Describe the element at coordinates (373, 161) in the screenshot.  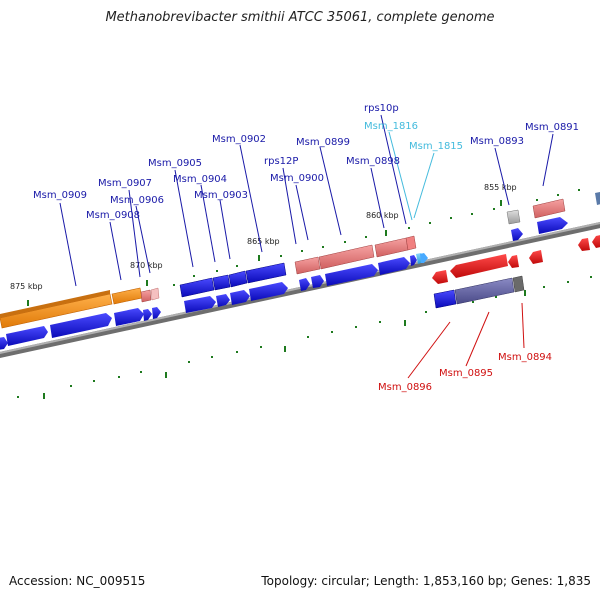
I see `gene-label: Msm_0898` at that location.